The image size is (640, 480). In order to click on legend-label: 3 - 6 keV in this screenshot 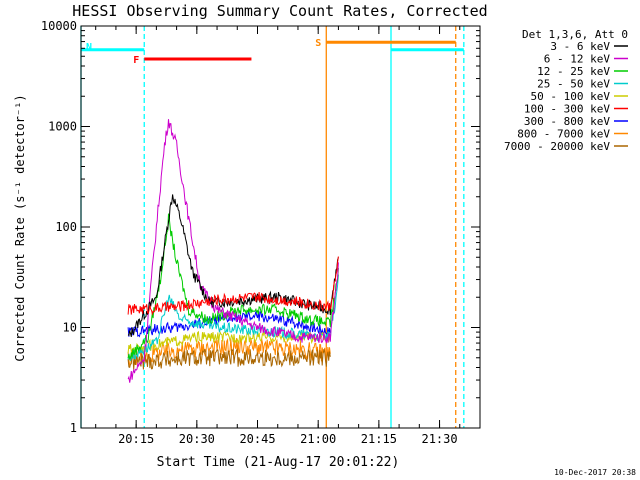, I will do `click(580, 46)`.